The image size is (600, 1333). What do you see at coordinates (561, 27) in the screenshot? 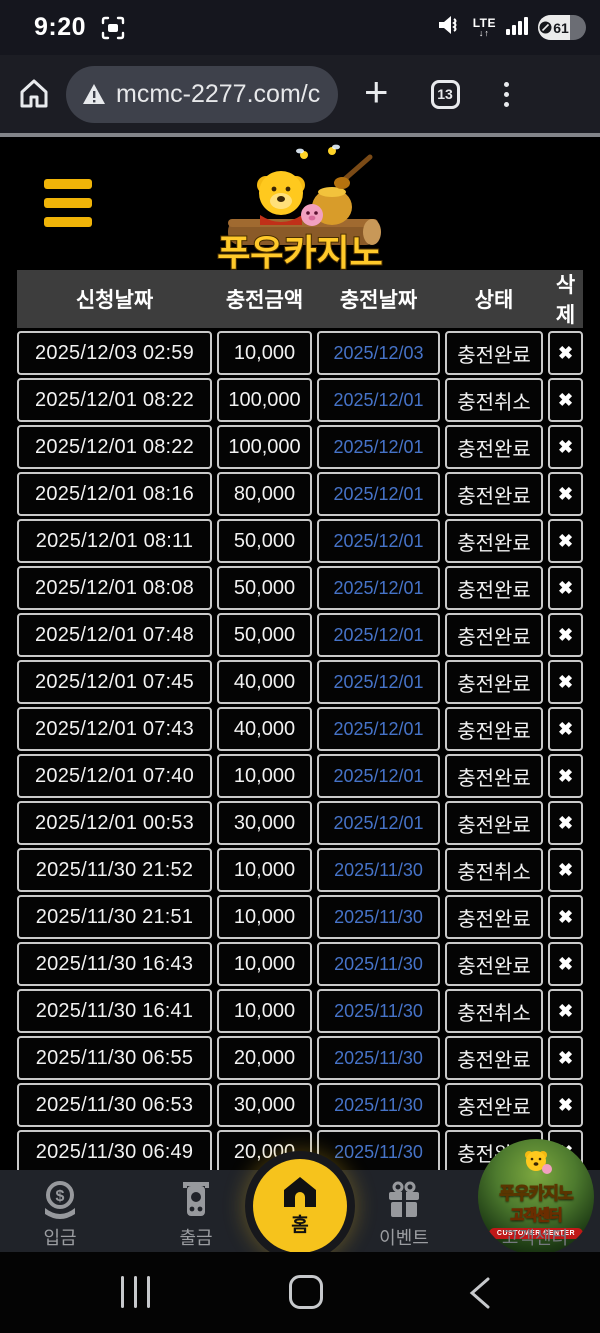
I see `battery-percent: 61` at bounding box center [561, 27].